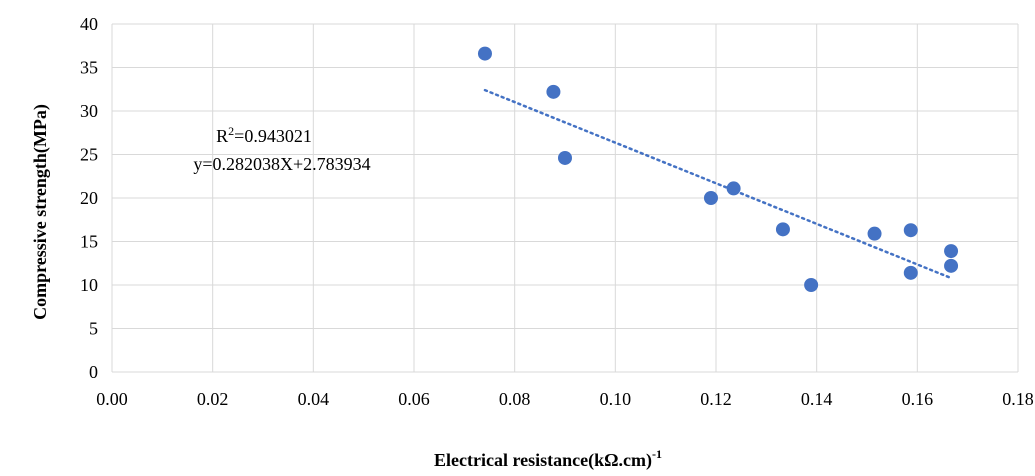 This screenshot has width=1035, height=476. I want to click on y-axis-label: Compressive strength(MPa), so click(40, 212).